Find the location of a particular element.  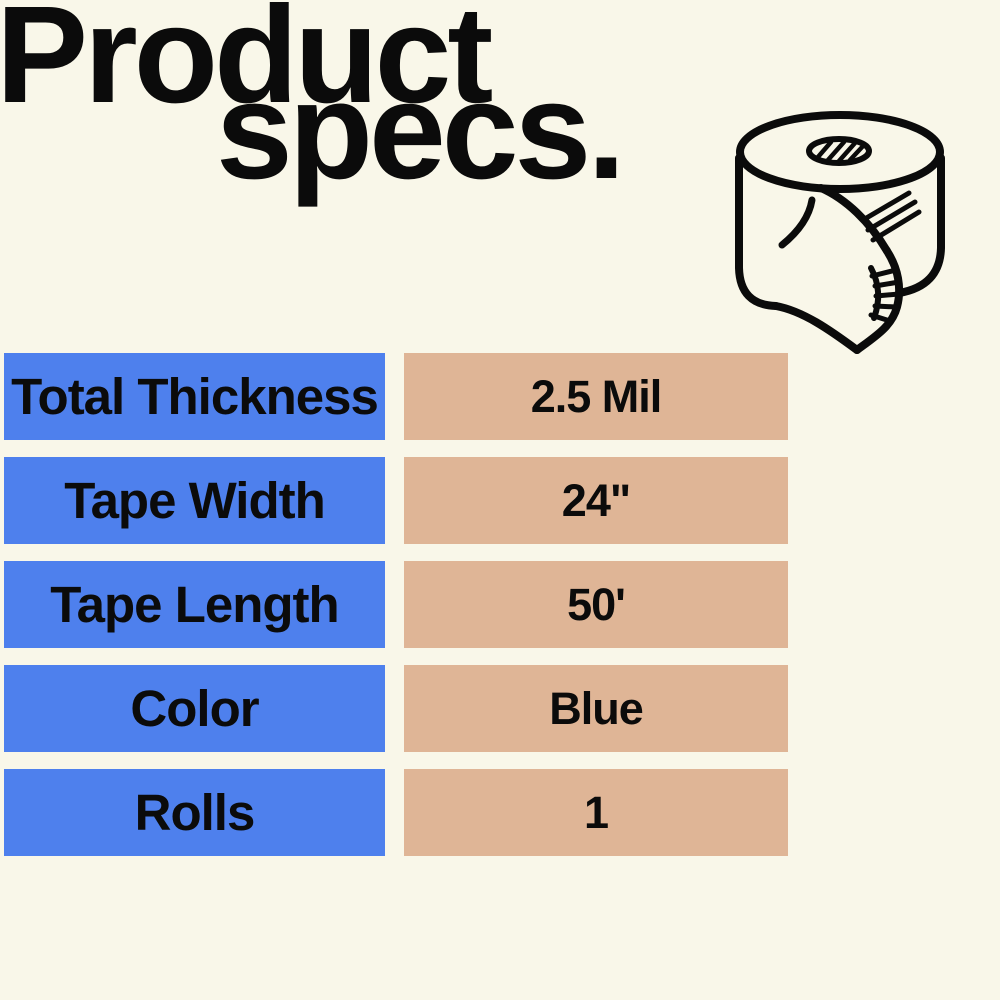

spec-value-cell: Blue is located at coordinates (596, 708).